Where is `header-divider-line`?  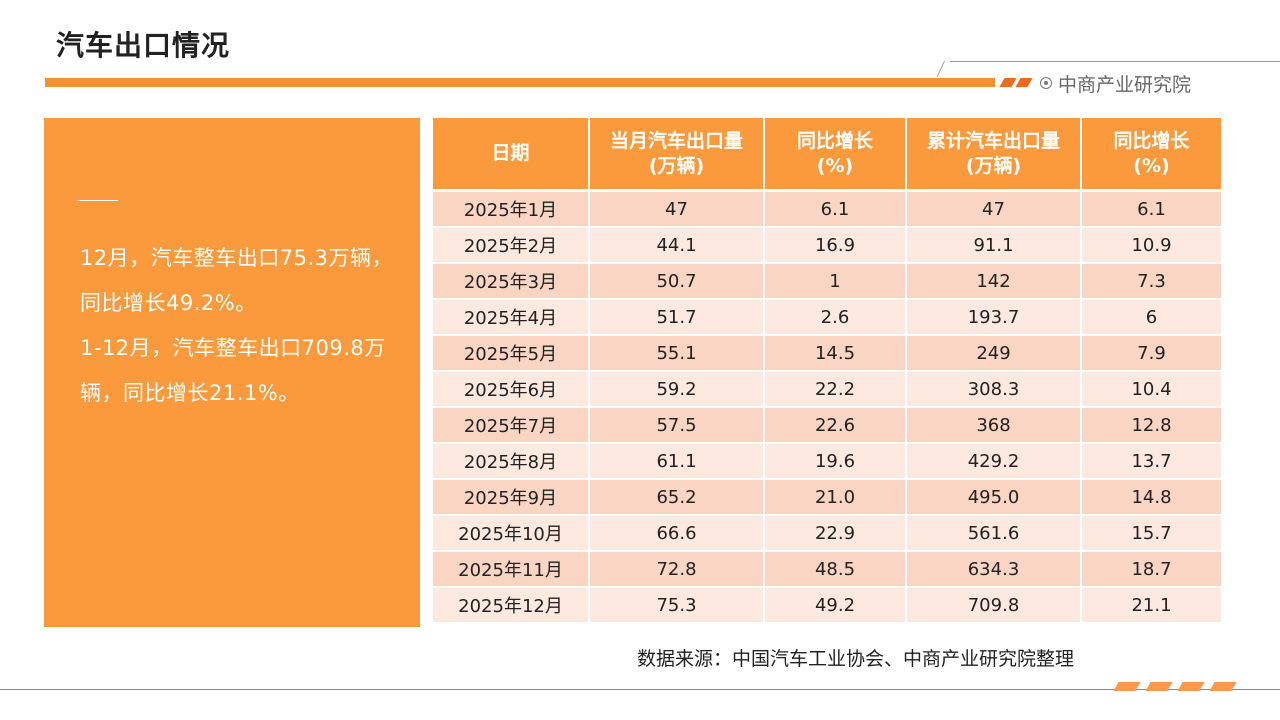 header-divider-line is located at coordinates (1115, 61).